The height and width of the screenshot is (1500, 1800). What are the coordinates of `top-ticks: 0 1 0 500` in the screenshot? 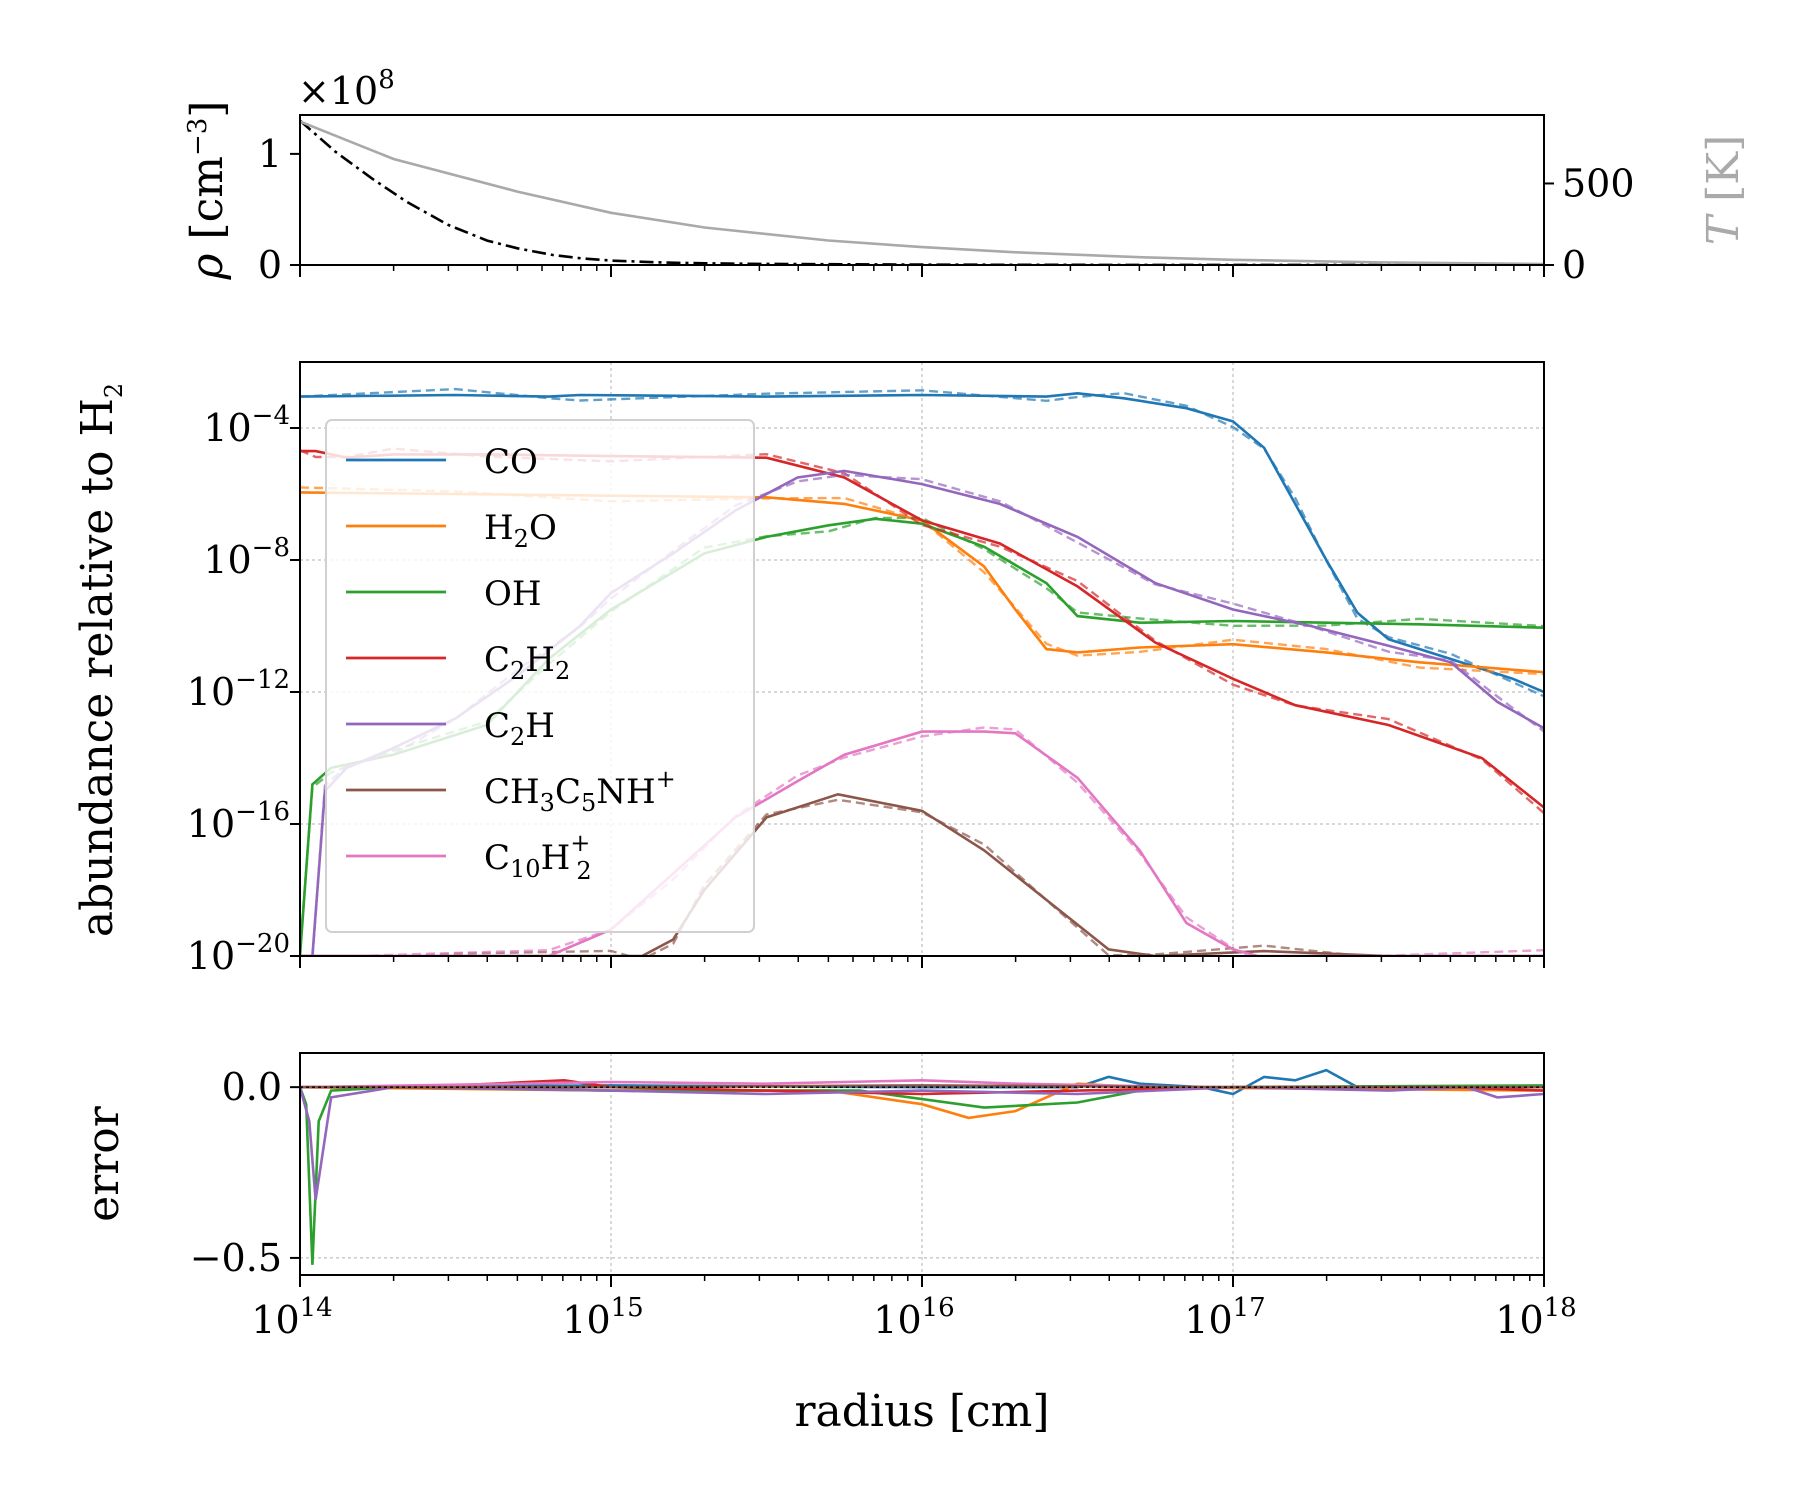 It's located at (946, 209).